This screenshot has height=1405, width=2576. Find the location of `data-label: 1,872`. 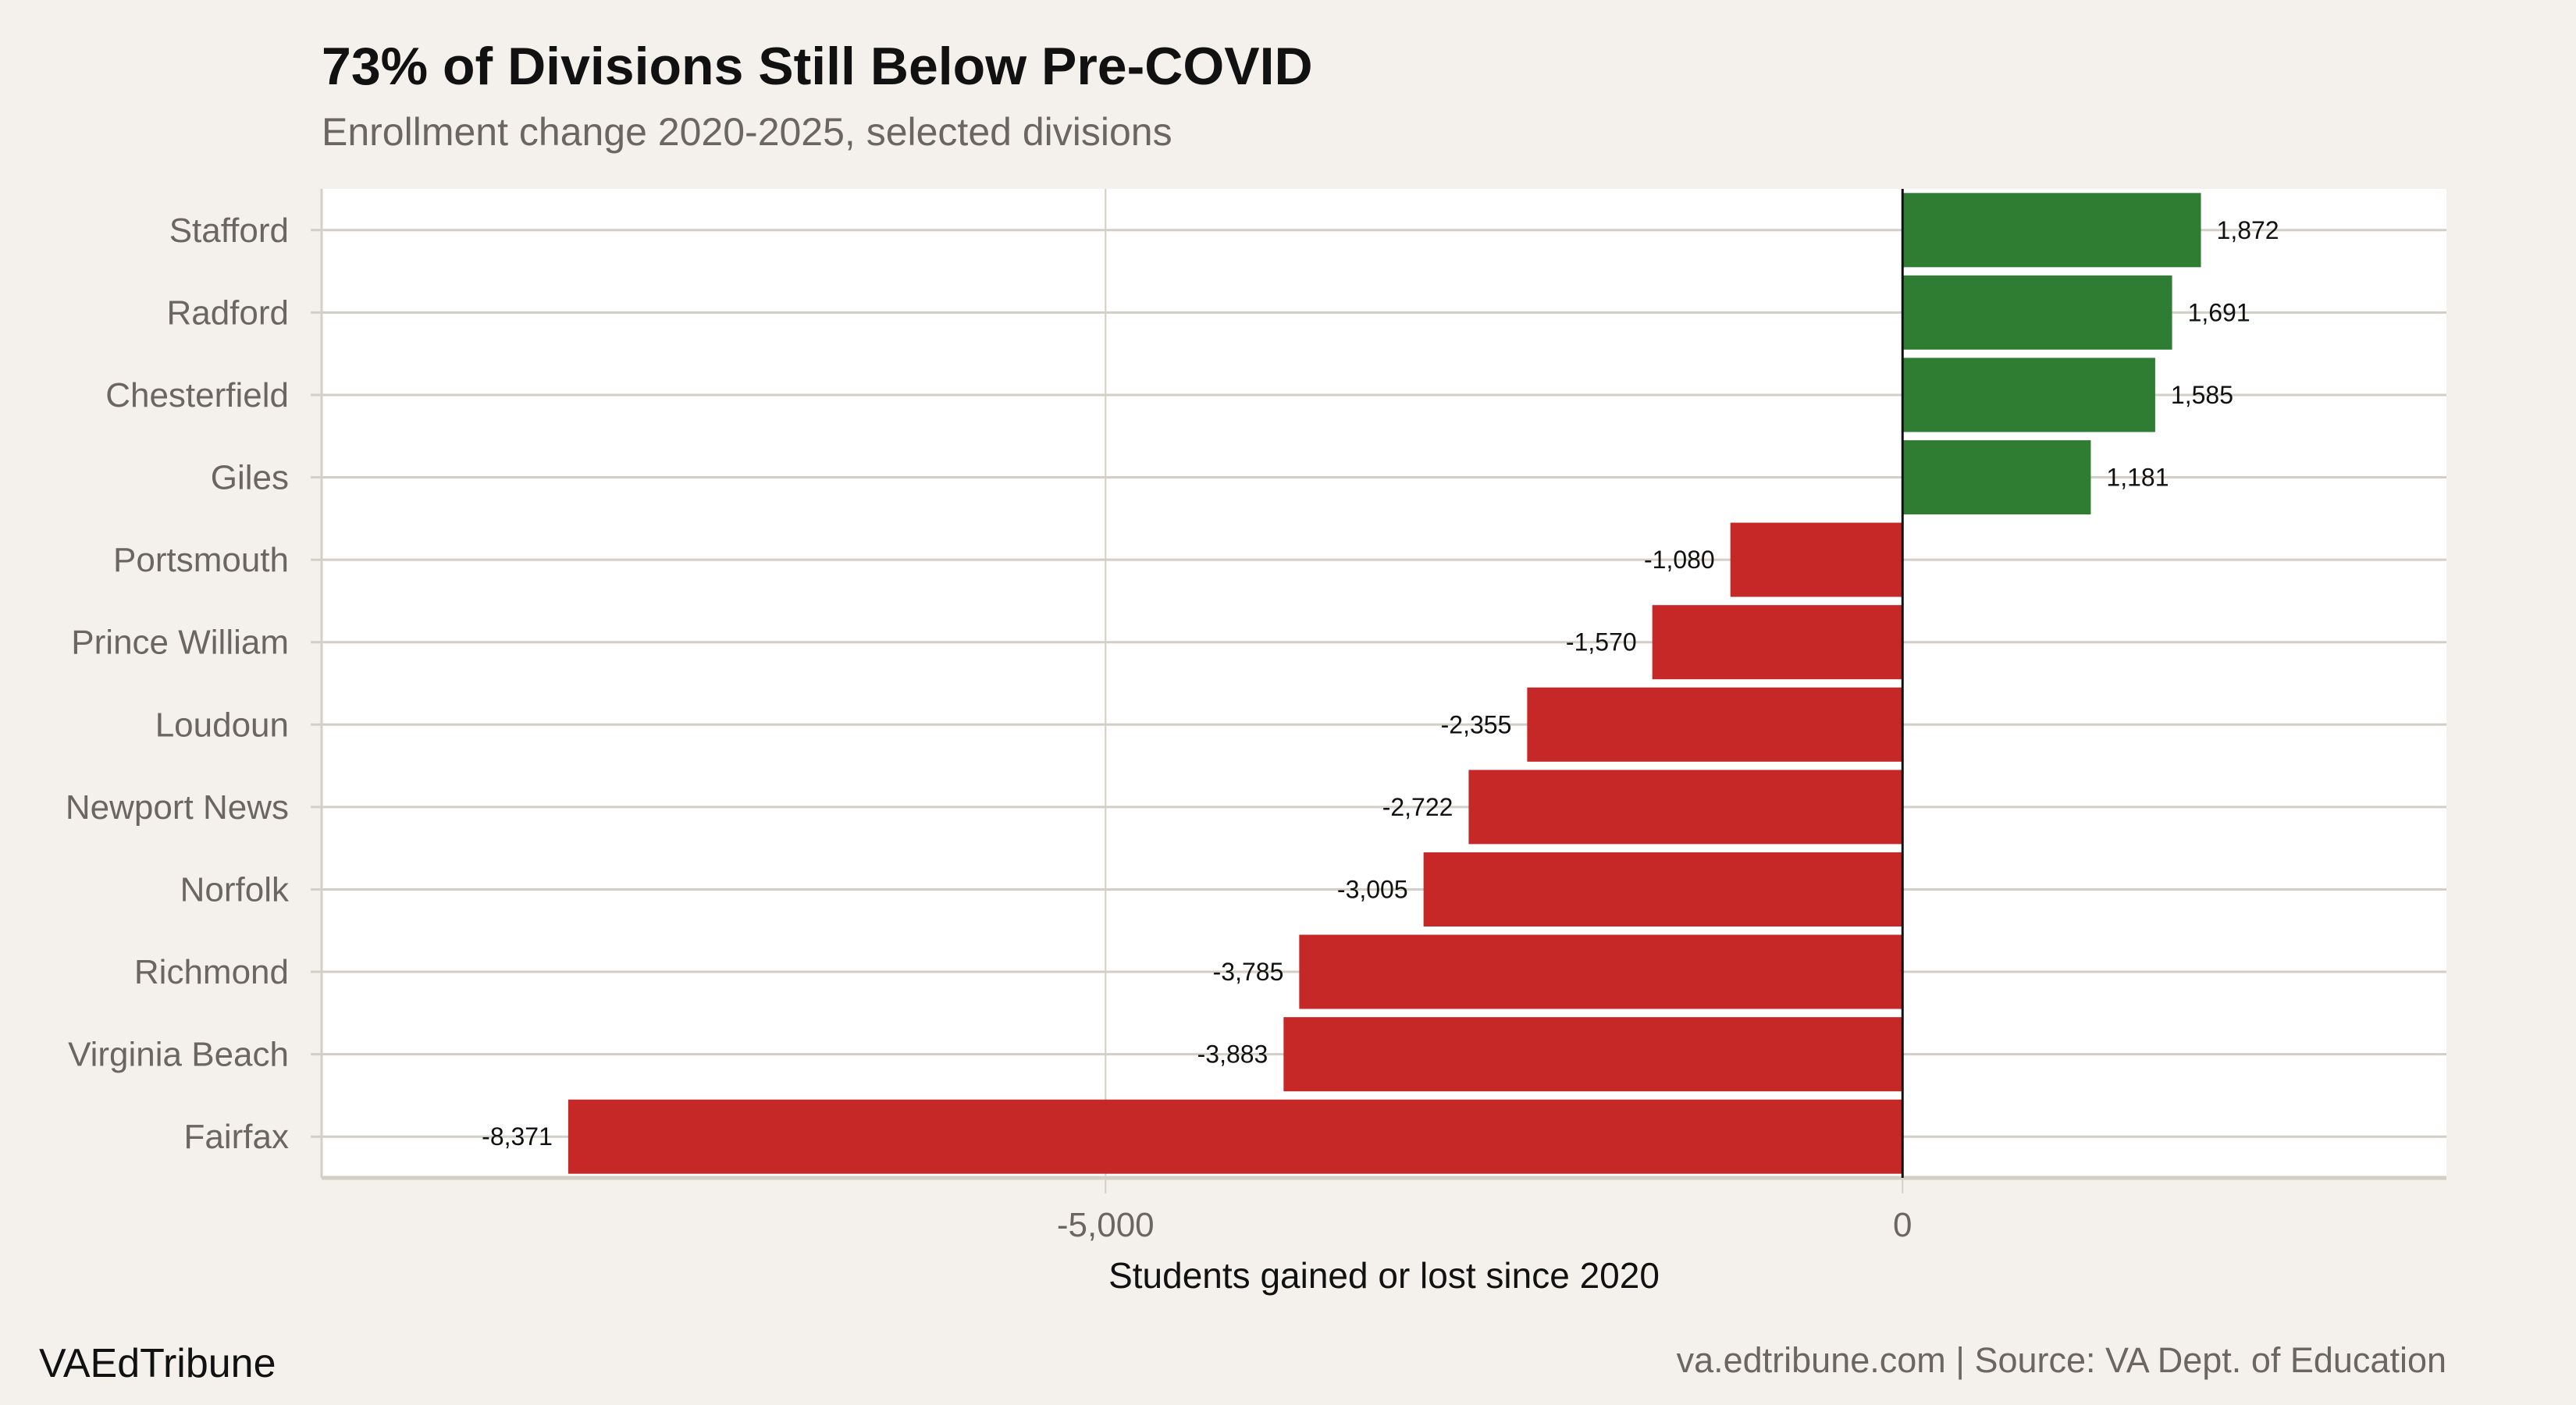

data-label: 1,872 is located at coordinates (2248, 230).